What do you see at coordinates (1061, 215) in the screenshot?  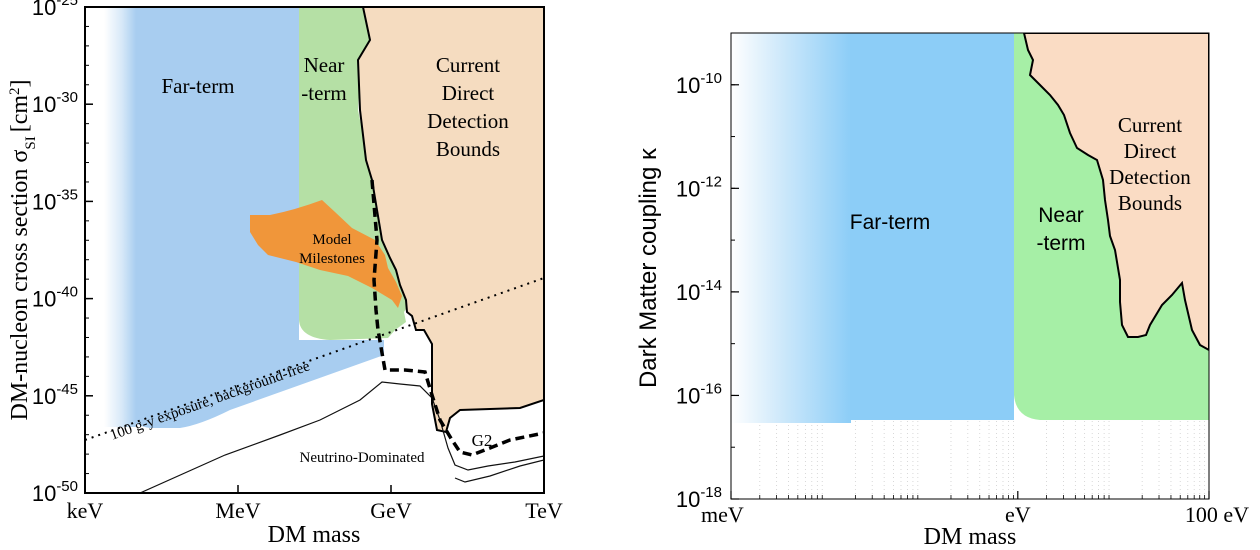 I see `near-term-label-right-1: Near` at bounding box center [1061, 215].